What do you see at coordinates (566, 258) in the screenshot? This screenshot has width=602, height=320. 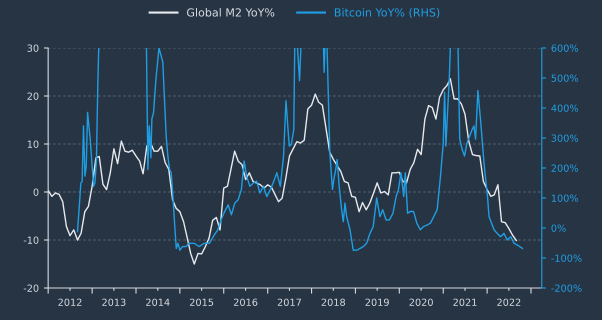 I see `y2-tick-label: -100%` at bounding box center [566, 258].